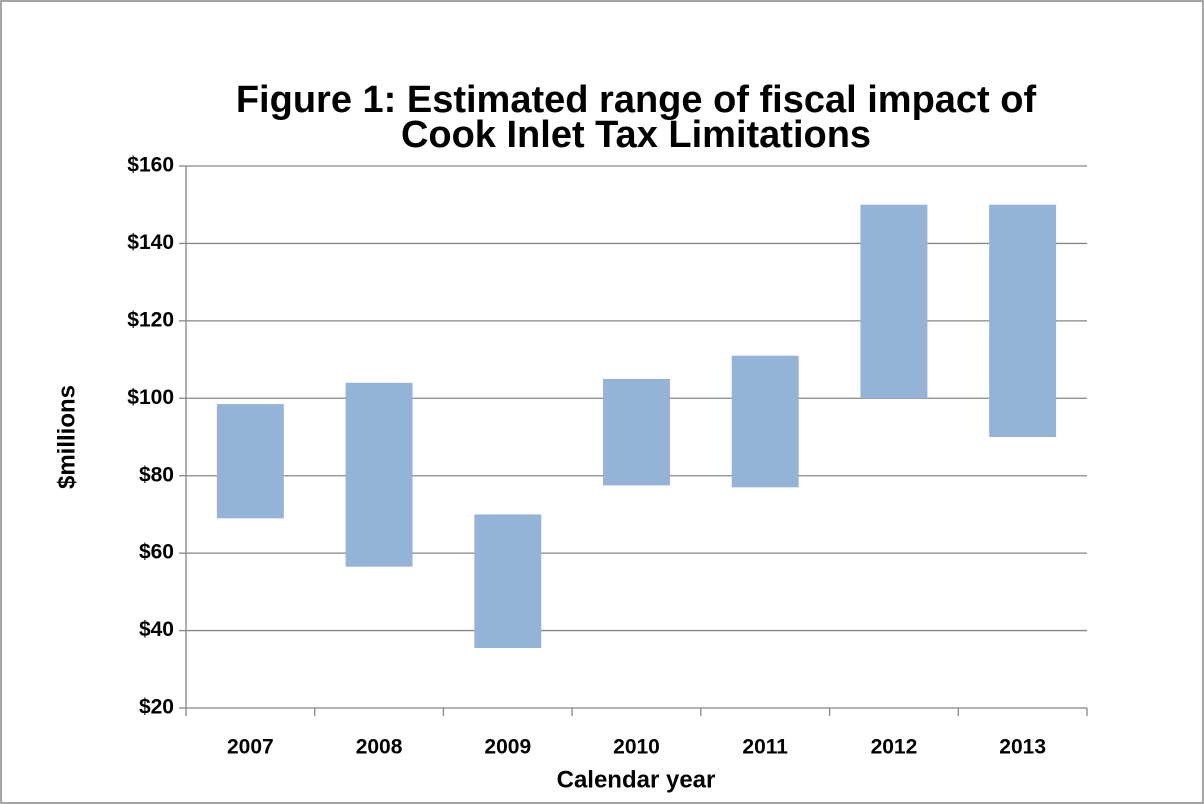  I want to click on x-tick-label: 2007, so click(250, 747).